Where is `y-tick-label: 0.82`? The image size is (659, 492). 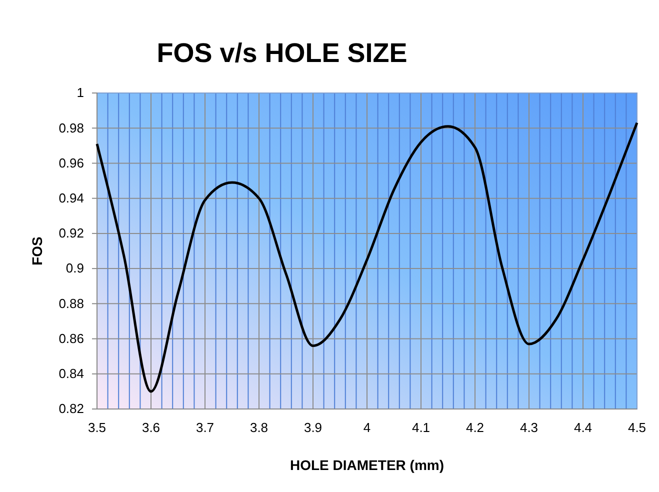
y-tick-label: 0.82 is located at coordinates (71, 408).